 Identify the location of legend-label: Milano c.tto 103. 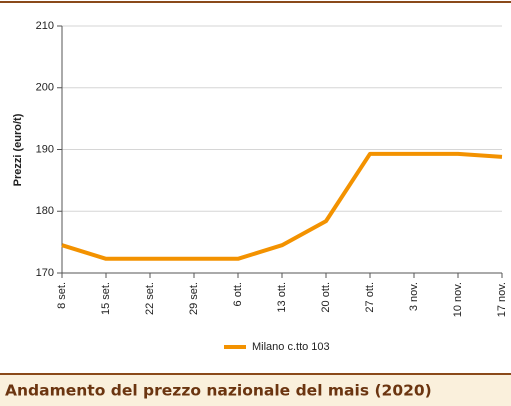
(291, 347).